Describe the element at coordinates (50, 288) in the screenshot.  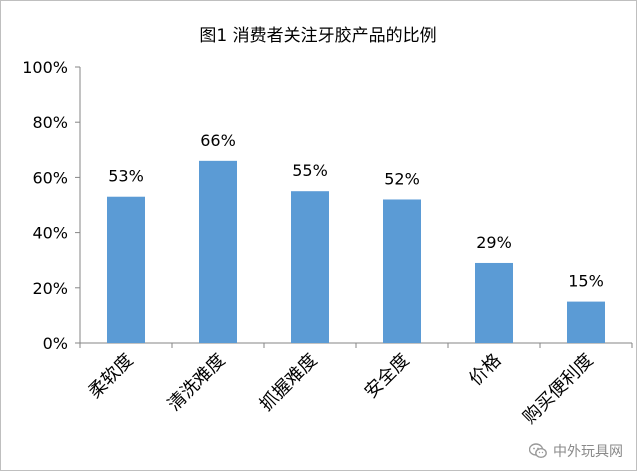
I see `y-tick-label: 20%` at that location.